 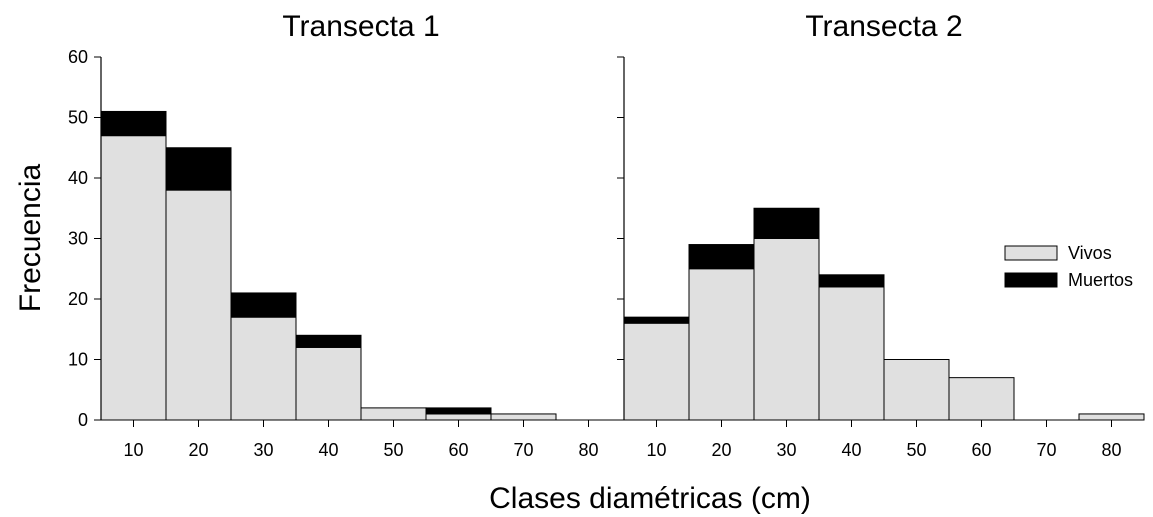 I want to click on legend: Vivos Muertos, so click(x=1068, y=266).